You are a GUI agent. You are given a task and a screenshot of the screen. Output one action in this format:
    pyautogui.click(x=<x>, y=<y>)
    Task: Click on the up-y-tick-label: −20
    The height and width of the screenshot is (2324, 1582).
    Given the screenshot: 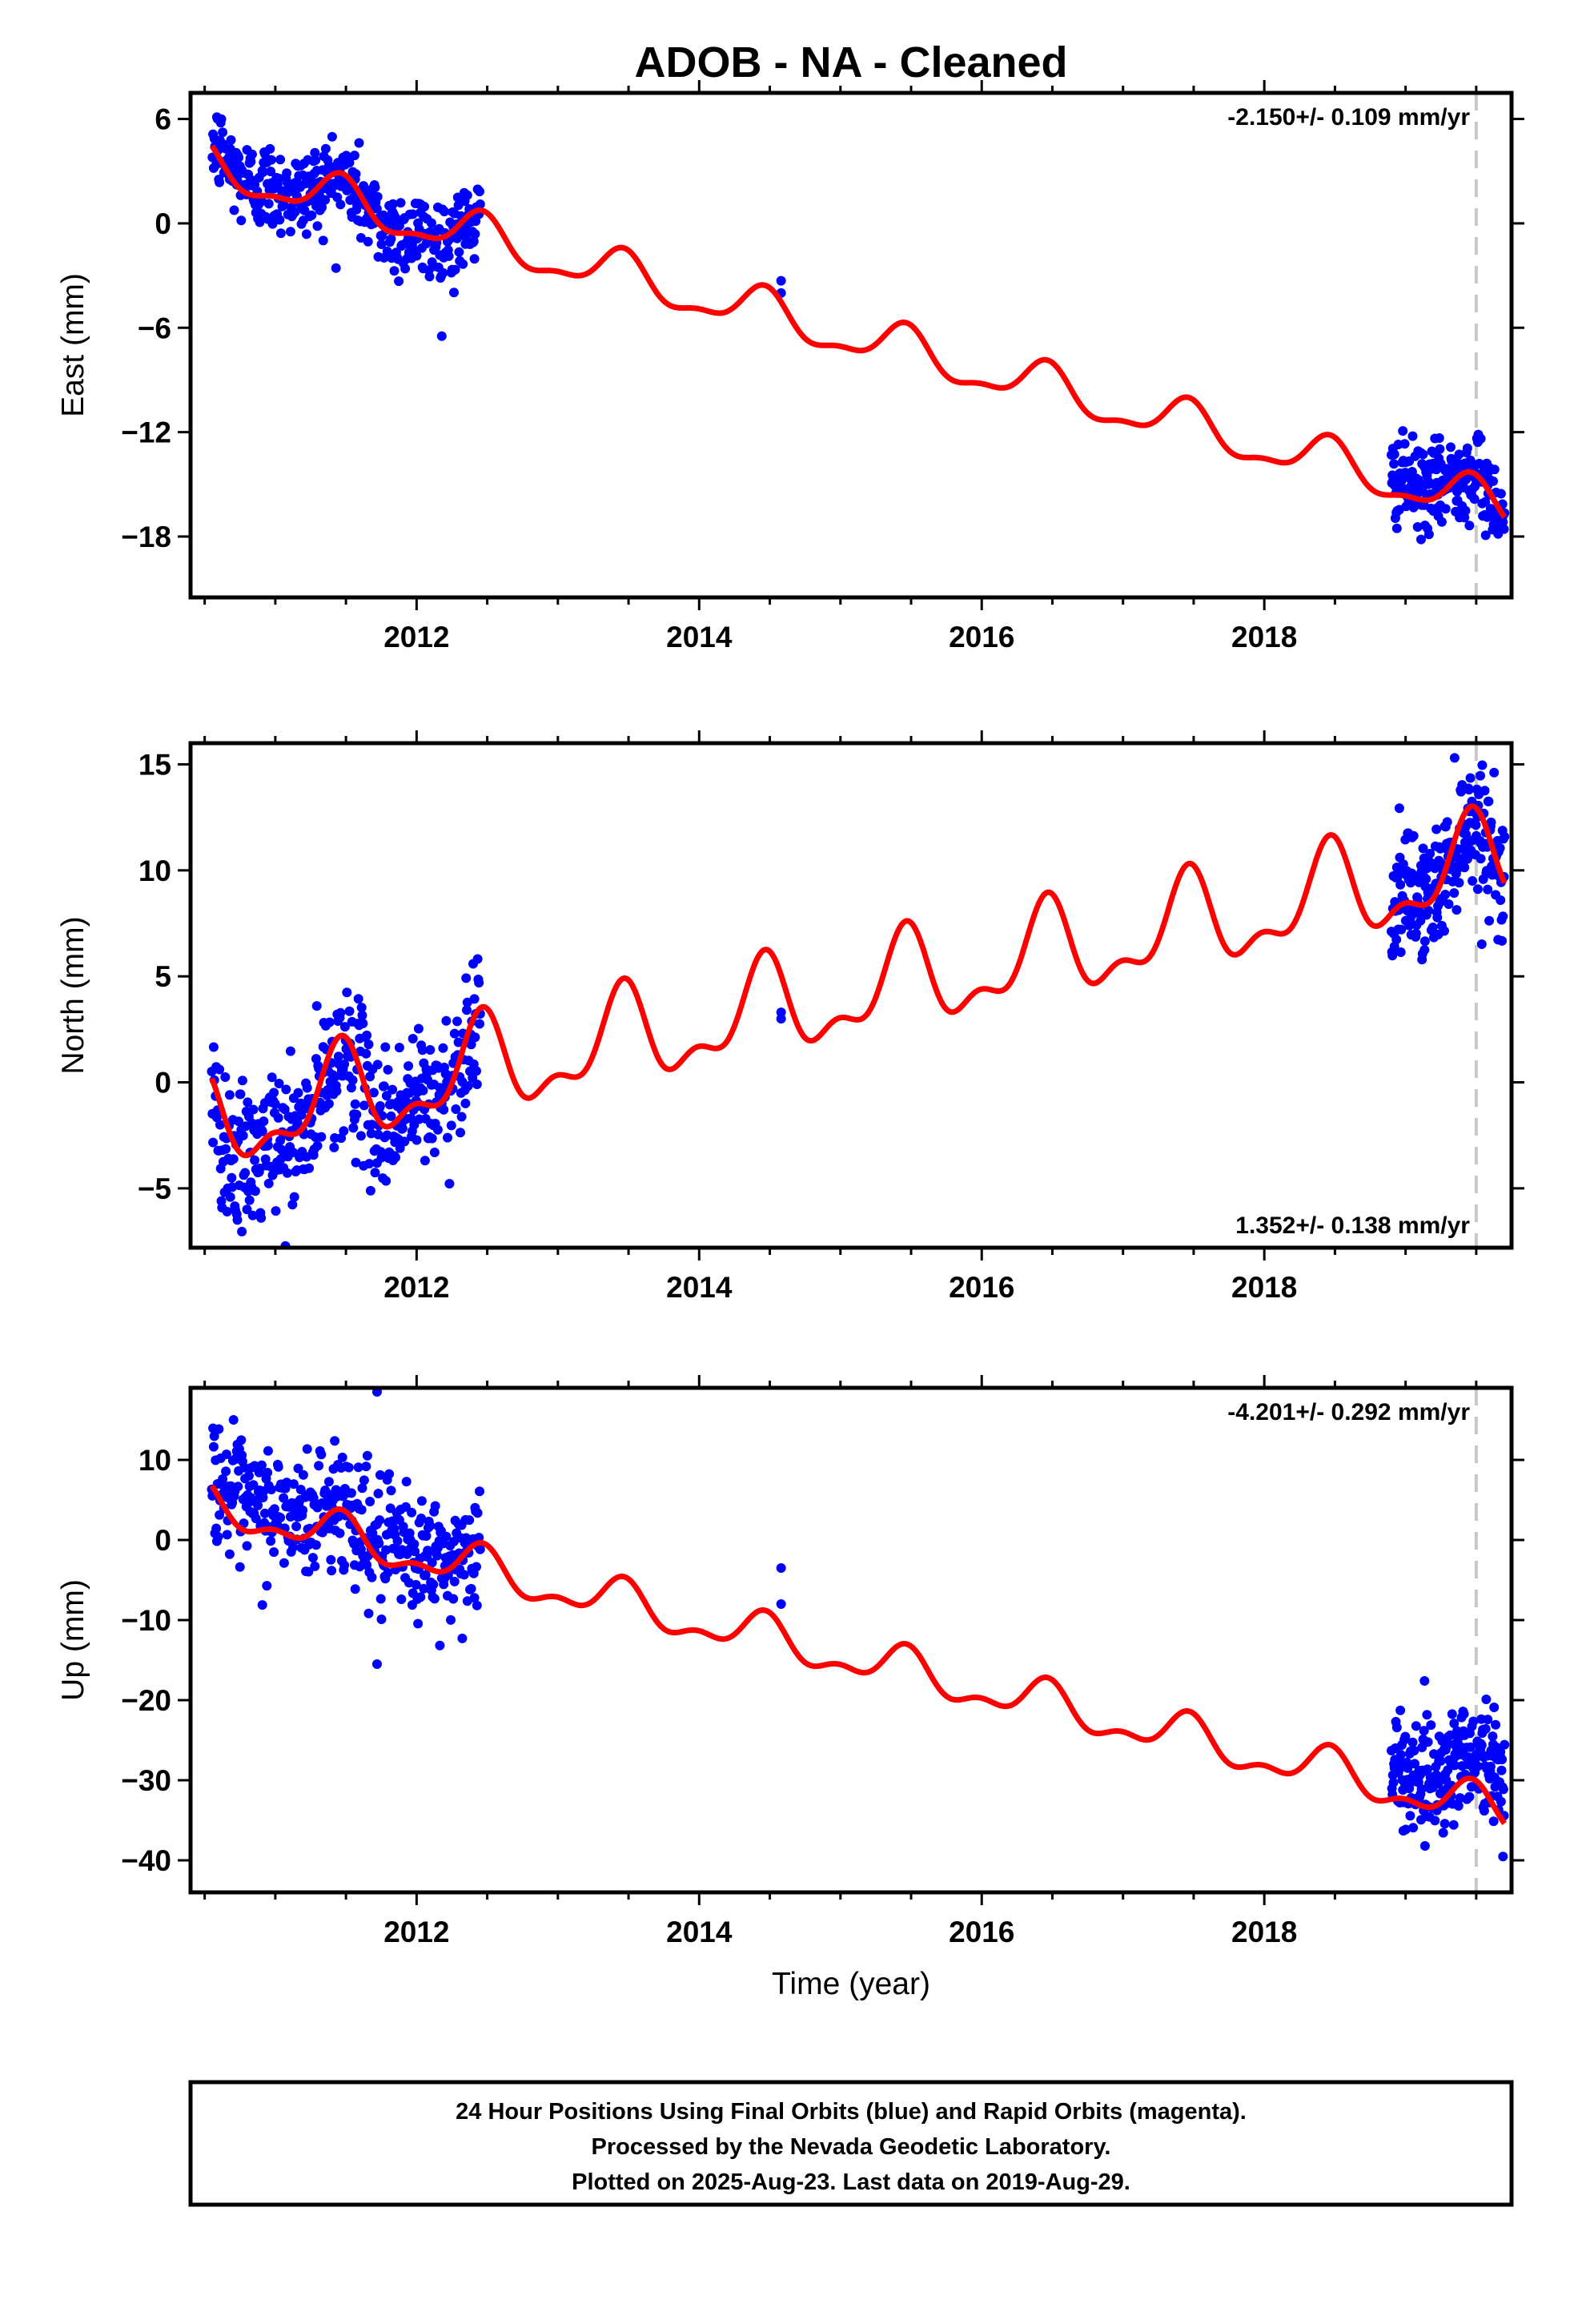 What is the action you would take?
    pyautogui.click(x=146, y=1700)
    